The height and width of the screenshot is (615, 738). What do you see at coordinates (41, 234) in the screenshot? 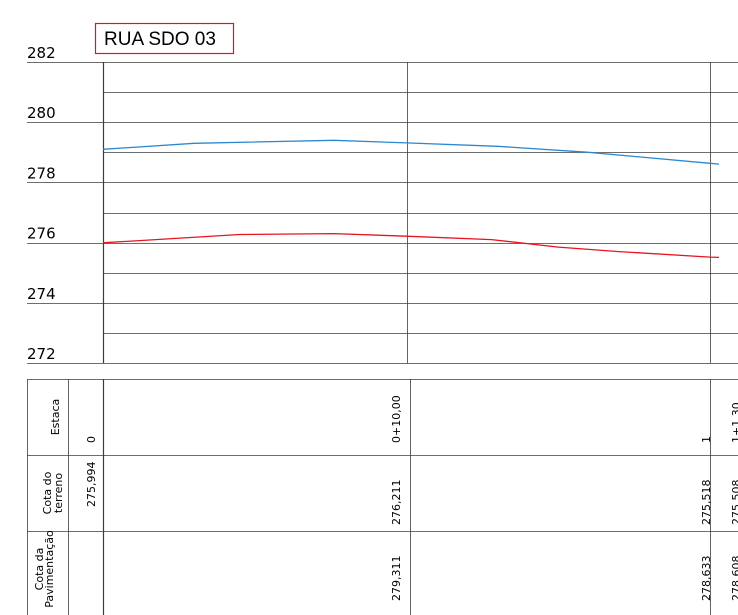
I see `y-tick-label: 276` at bounding box center [41, 234].